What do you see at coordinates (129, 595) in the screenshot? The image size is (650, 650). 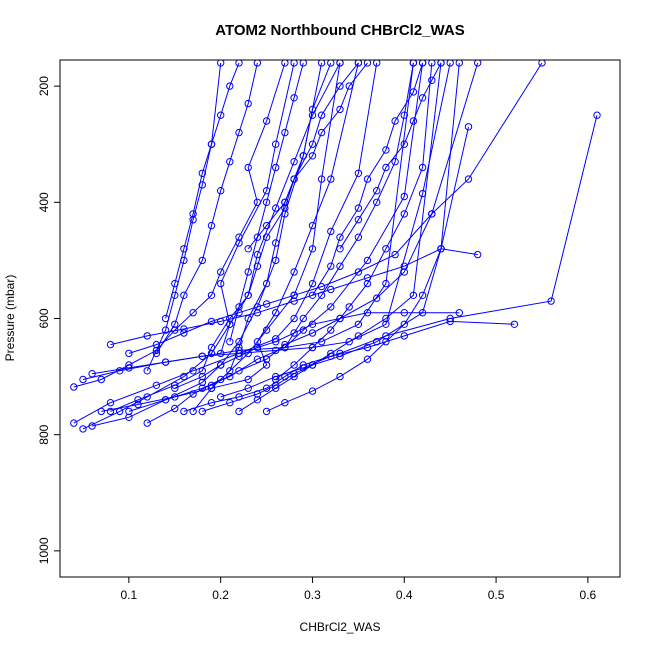 I see `x-tick-label: 0.1` at bounding box center [129, 595].